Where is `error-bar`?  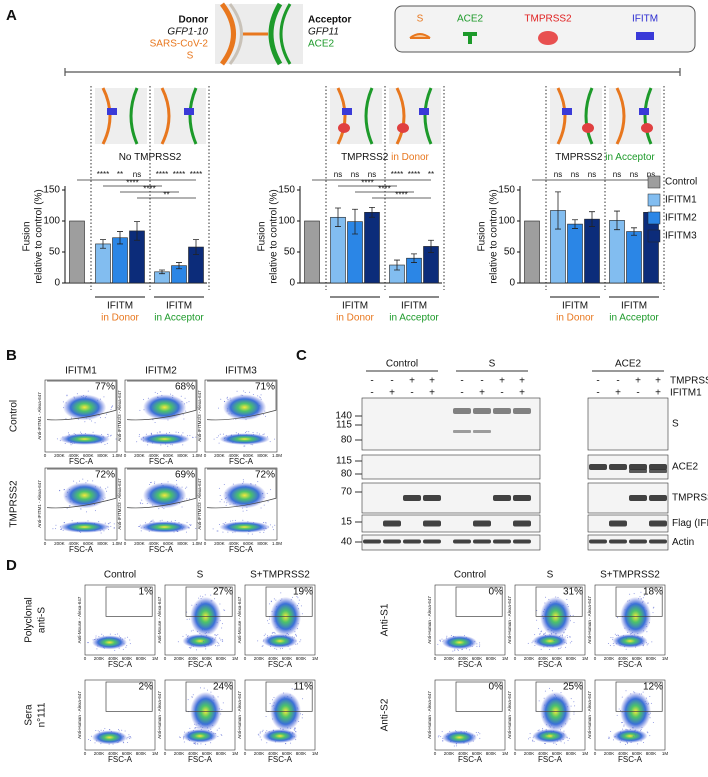
error-bar is located at coordinates (120, 238).